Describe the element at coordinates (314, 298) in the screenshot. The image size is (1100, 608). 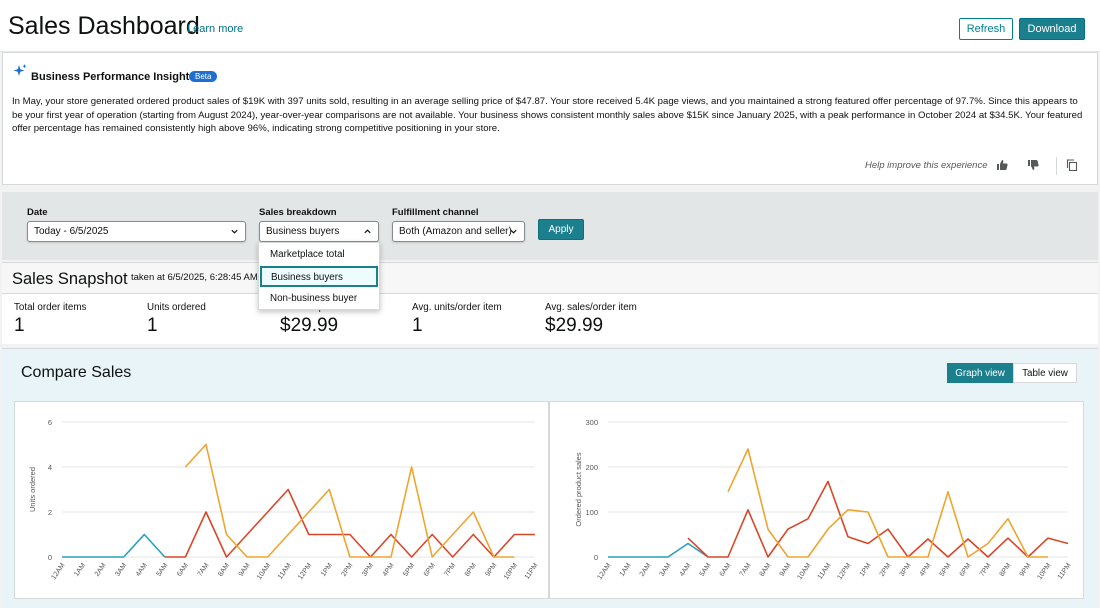
I see `option-non-business-buyer: Non-business buyer` at that location.